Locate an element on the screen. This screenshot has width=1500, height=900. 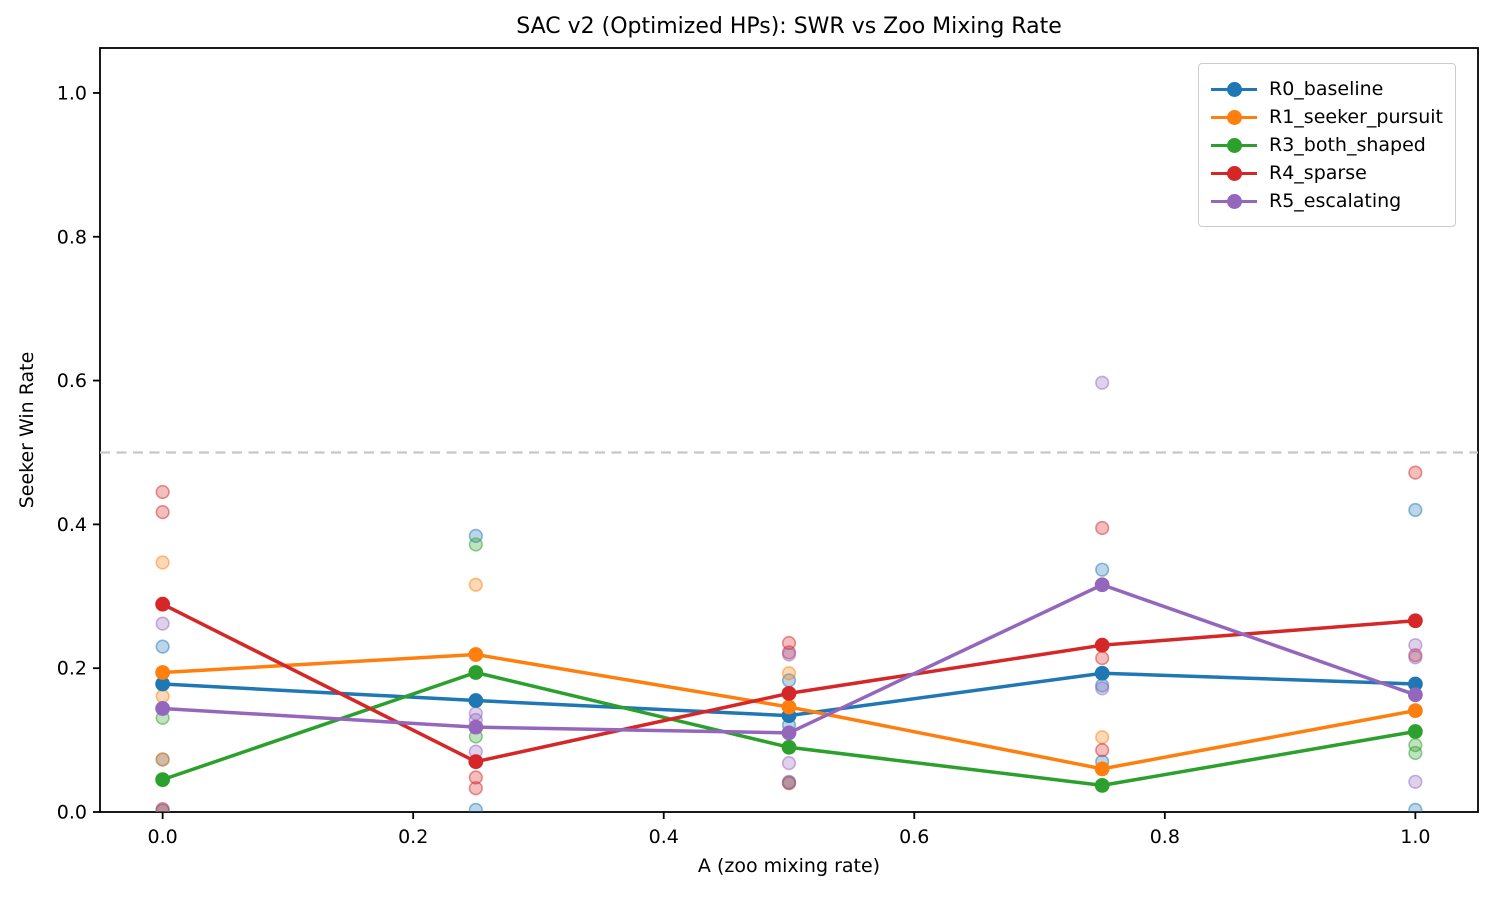
x-tick-label: 0.8 is located at coordinates (1165, 837).